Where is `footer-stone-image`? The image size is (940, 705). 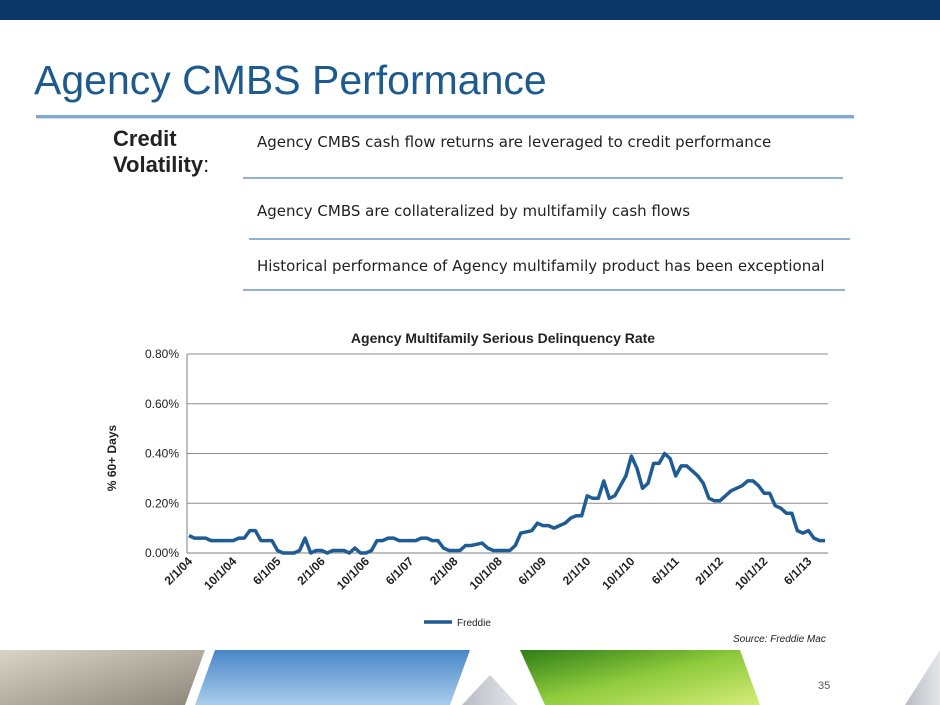
footer-stone-image is located at coordinates (490, 690).